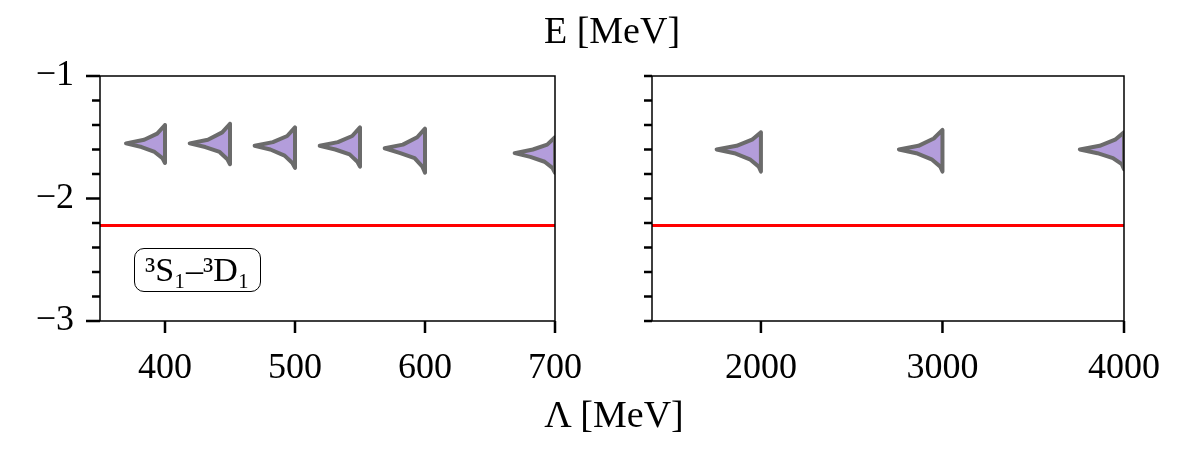 Image resolution: width=1185 pixels, height=459 pixels. Describe the element at coordinates (54, 73) in the screenshot. I see `y-tick-label: −1` at that location.